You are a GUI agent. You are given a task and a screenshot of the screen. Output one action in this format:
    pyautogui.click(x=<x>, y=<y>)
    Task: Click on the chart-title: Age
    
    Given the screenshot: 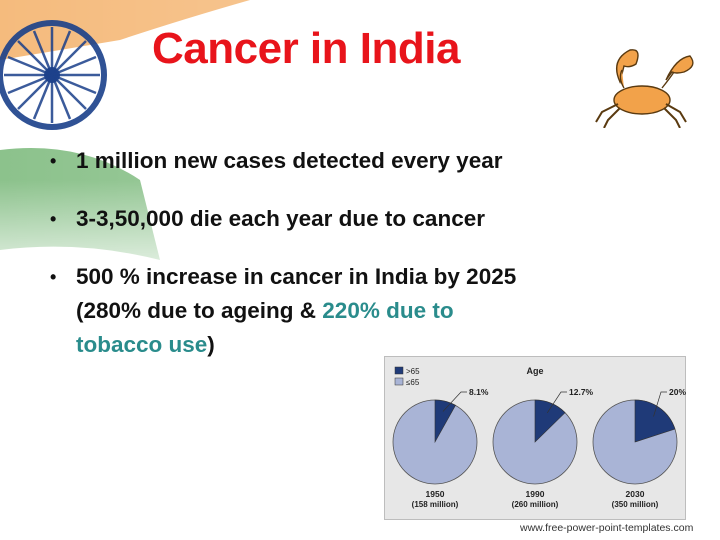 What is the action you would take?
    pyautogui.click(x=534, y=371)
    